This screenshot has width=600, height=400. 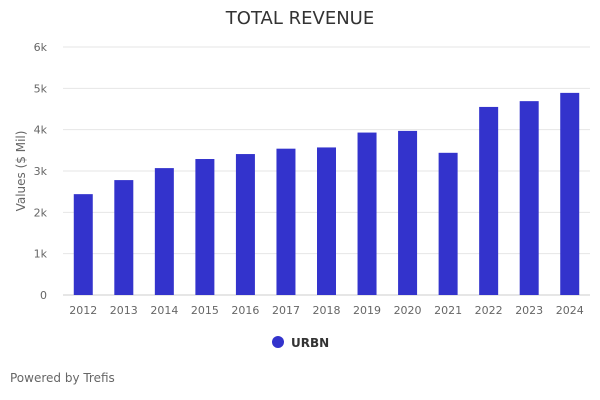 What do you see at coordinates (310, 343) in the screenshot?
I see `legend-label-urbn: URBN` at bounding box center [310, 343].